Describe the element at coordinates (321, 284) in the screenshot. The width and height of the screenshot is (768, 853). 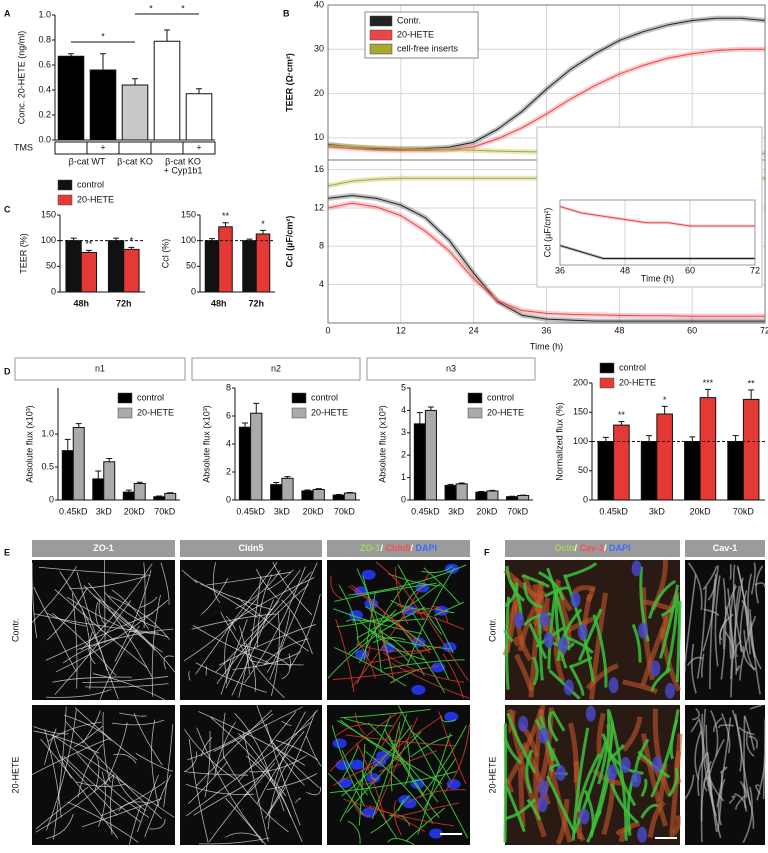
I see `y-tick-label: 4` at that location.